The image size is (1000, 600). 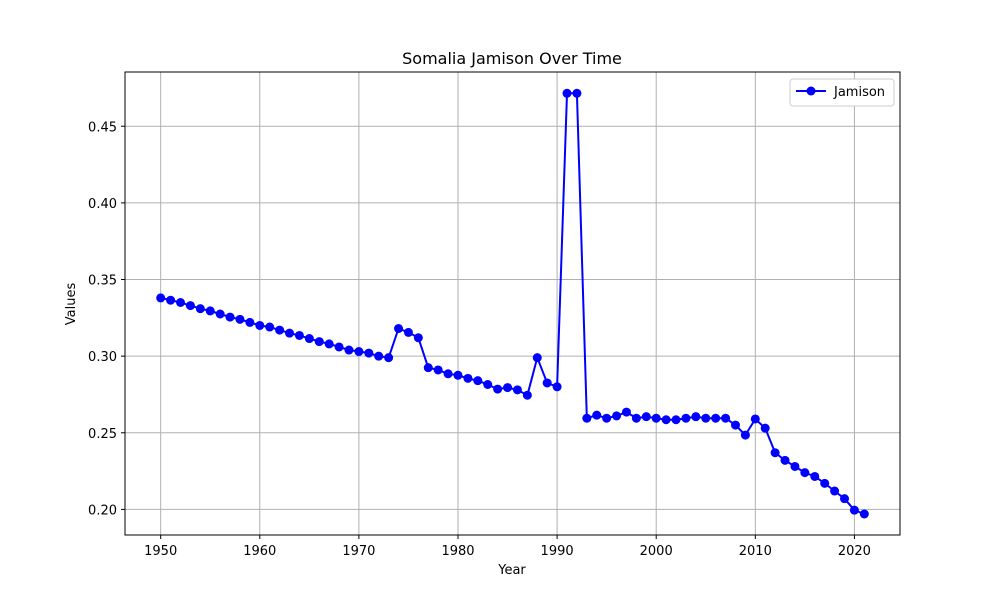 What do you see at coordinates (507, 547) in the screenshot?
I see `x-axis-ticks: 1950 1960 1970 1980 1990 2000 2010 2020` at bounding box center [507, 547].